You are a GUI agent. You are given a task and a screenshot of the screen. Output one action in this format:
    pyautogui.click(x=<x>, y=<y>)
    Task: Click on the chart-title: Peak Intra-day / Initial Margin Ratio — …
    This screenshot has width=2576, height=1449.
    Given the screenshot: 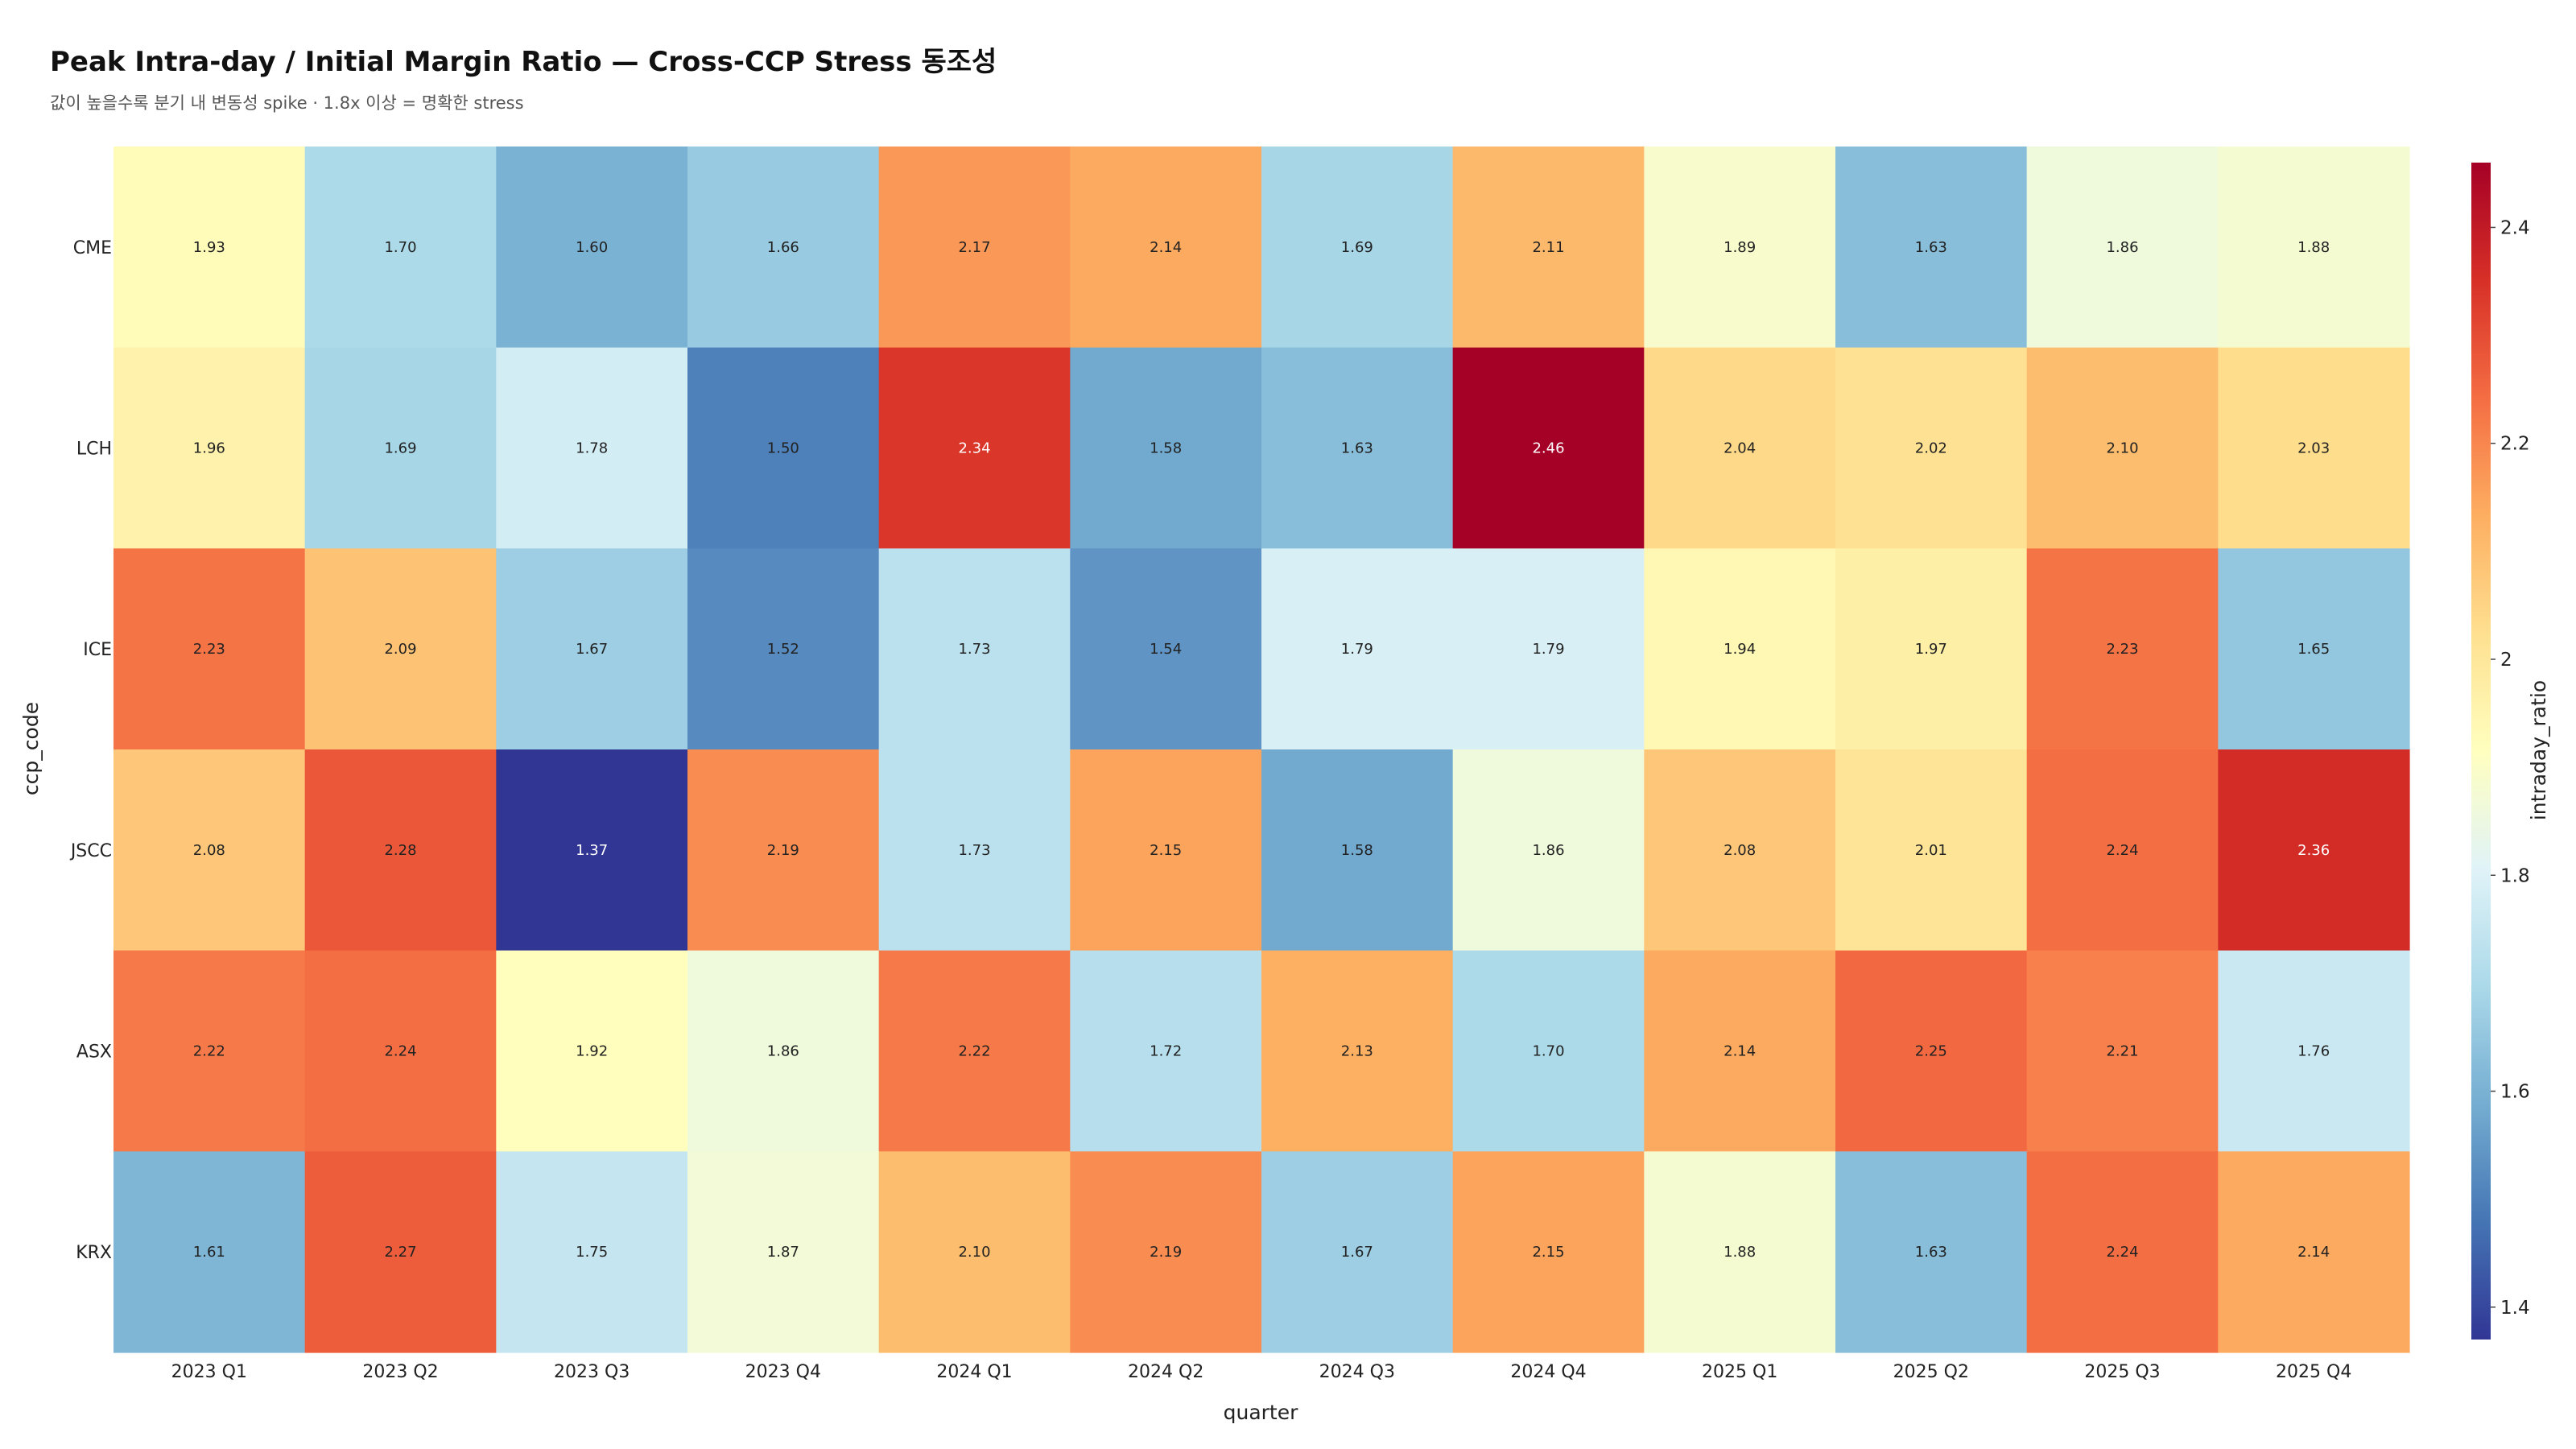 What is the action you would take?
    pyautogui.click(x=523, y=62)
    